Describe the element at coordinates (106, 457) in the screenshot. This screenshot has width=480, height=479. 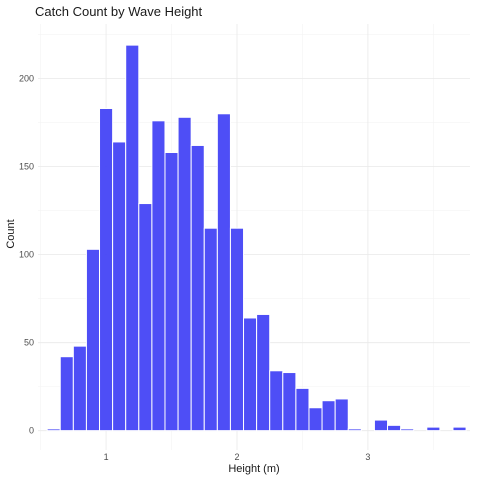
I see `x-tick-label: 1` at that location.